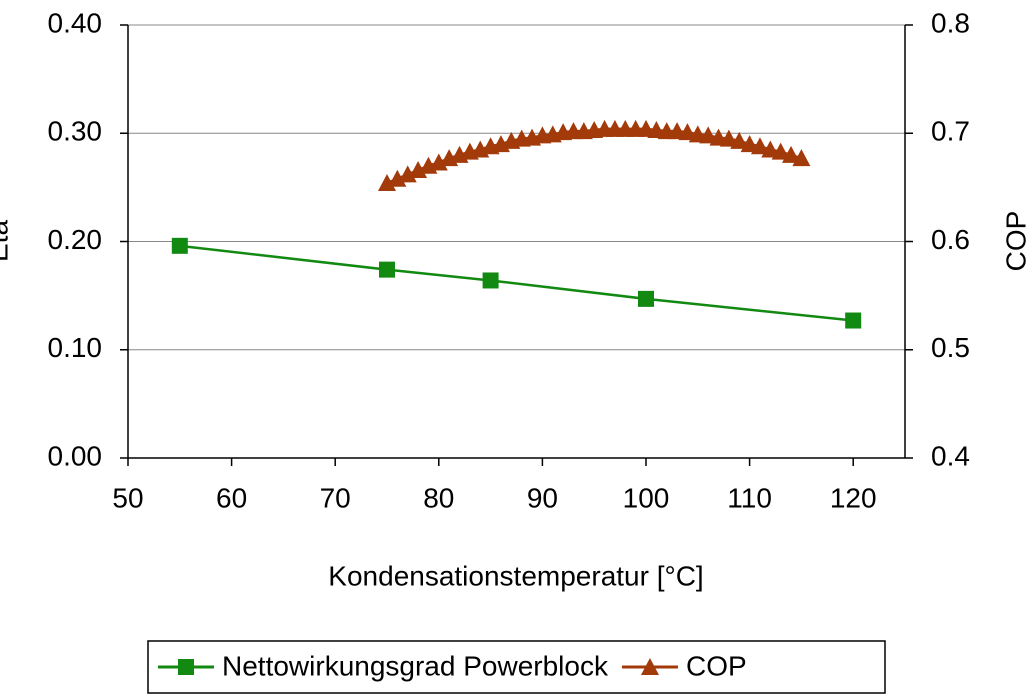 This screenshot has width=1035, height=699. Describe the element at coordinates (516, 283) in the screenshot. I see `series-line` at that location.